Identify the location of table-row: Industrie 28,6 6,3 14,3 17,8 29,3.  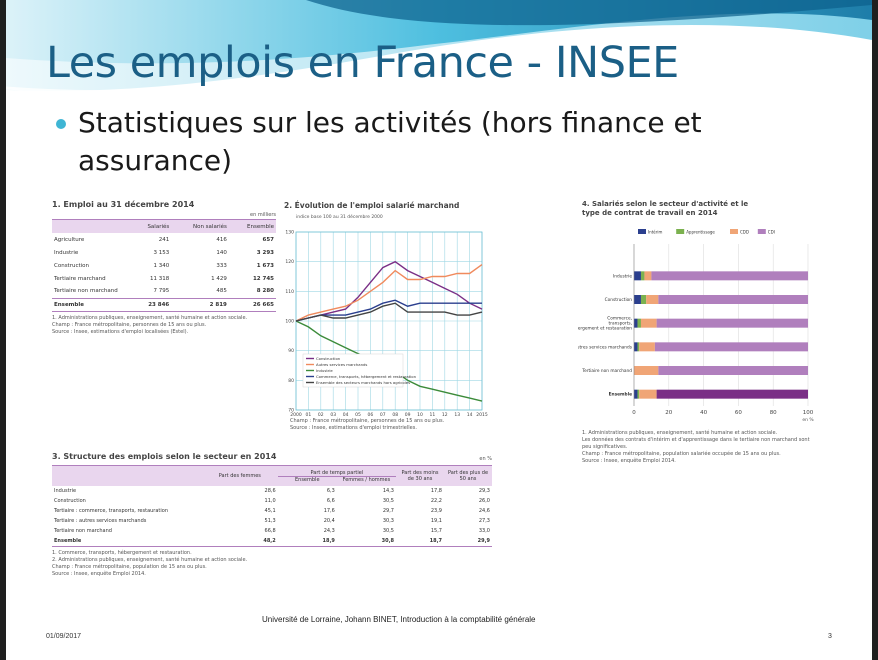
(272, 491).